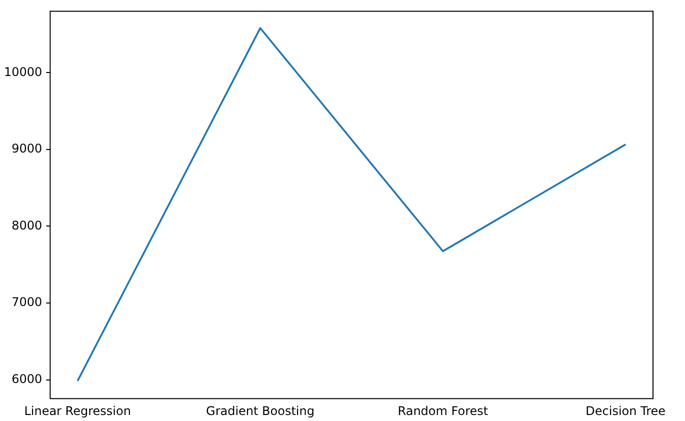  I want to click on x-tick-label: Random Forest, so click(443, 411).